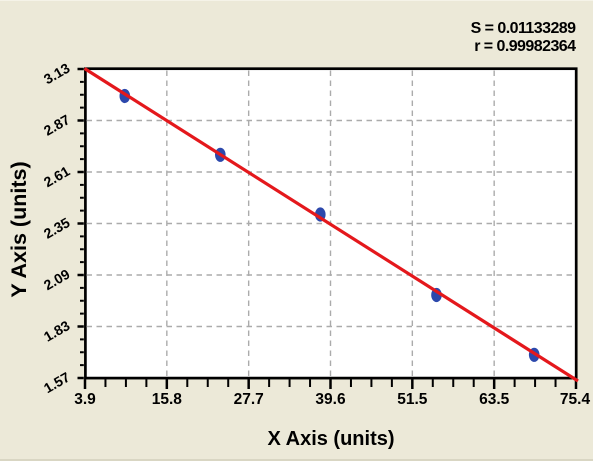 This screenshot has height=466, width=600. What do you see at coordinates (57, 125) in the screenshot?
I see `svg-text: 2.87` at bounding box center [57, 125].